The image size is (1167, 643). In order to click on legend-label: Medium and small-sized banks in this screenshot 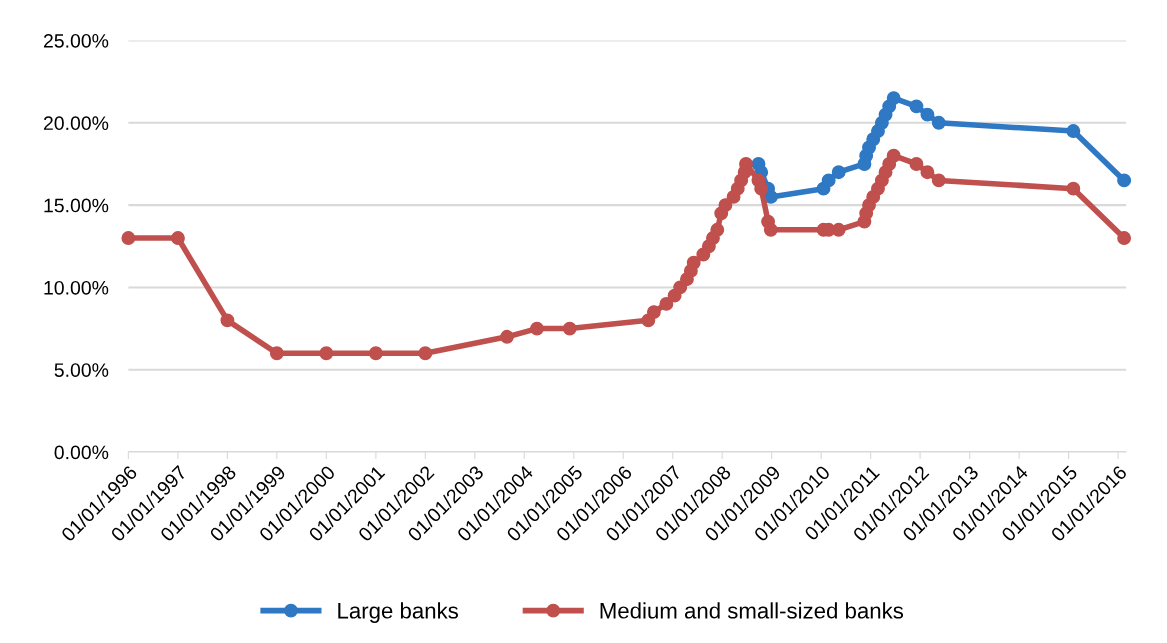, I will do `click(752, 610)`.